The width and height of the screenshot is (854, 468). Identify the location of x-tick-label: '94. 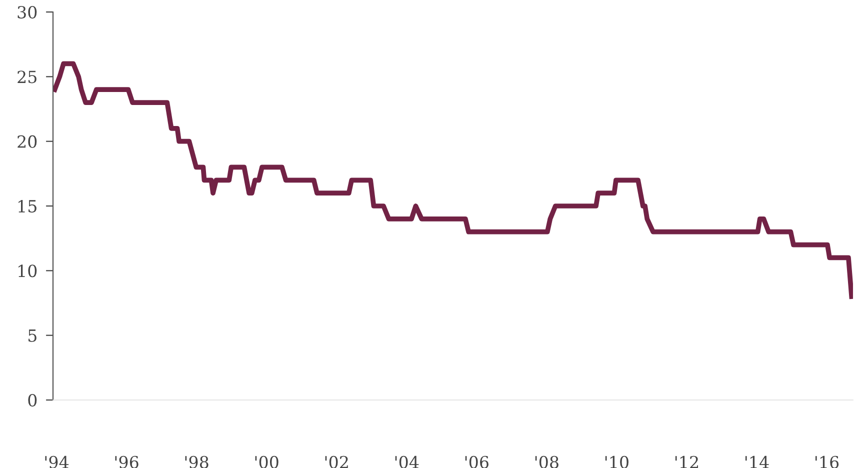
(57, 462).